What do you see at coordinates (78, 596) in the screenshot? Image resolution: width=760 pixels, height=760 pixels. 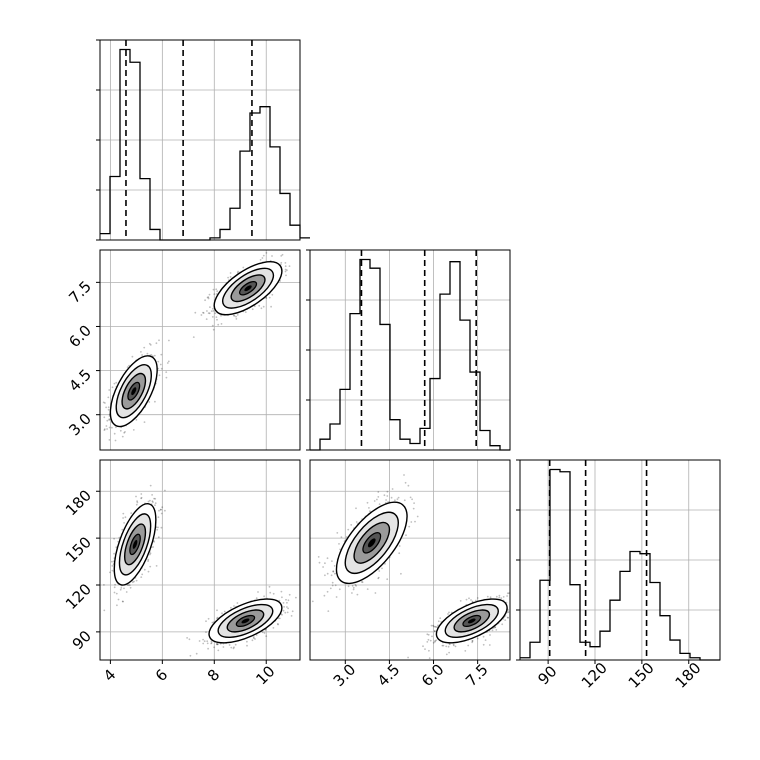 I see `y-tick-label: 120` at bounding box center [78, 596].